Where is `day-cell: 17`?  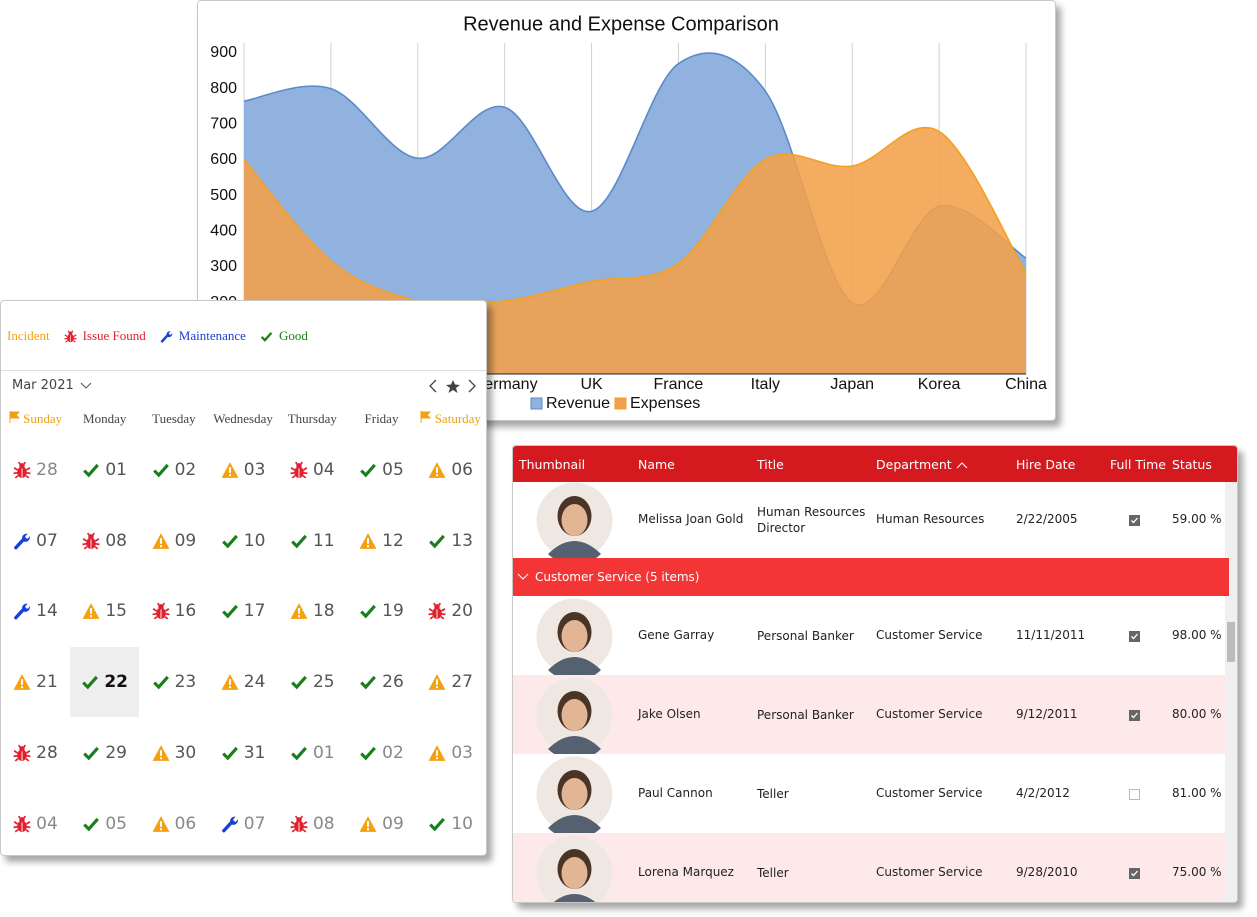 day-cell: 17 is located at coordinates (243, 611).